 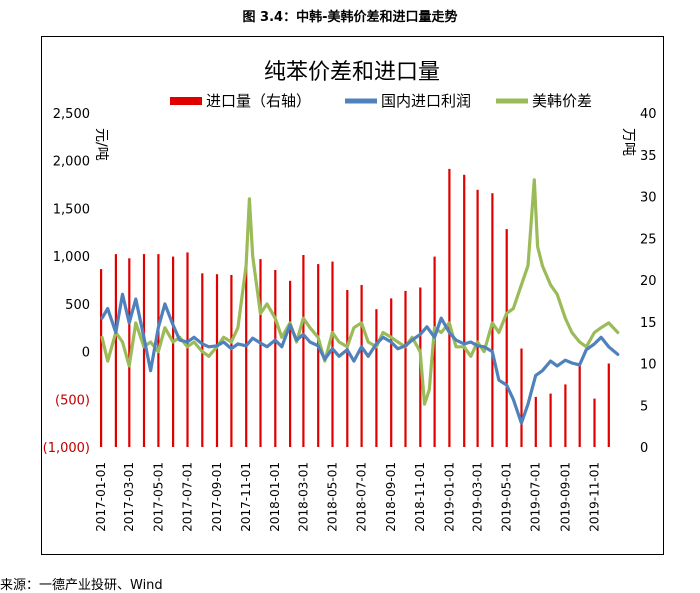 I want to click on y-right-tick-label: 5, so click(x=644, y=406).